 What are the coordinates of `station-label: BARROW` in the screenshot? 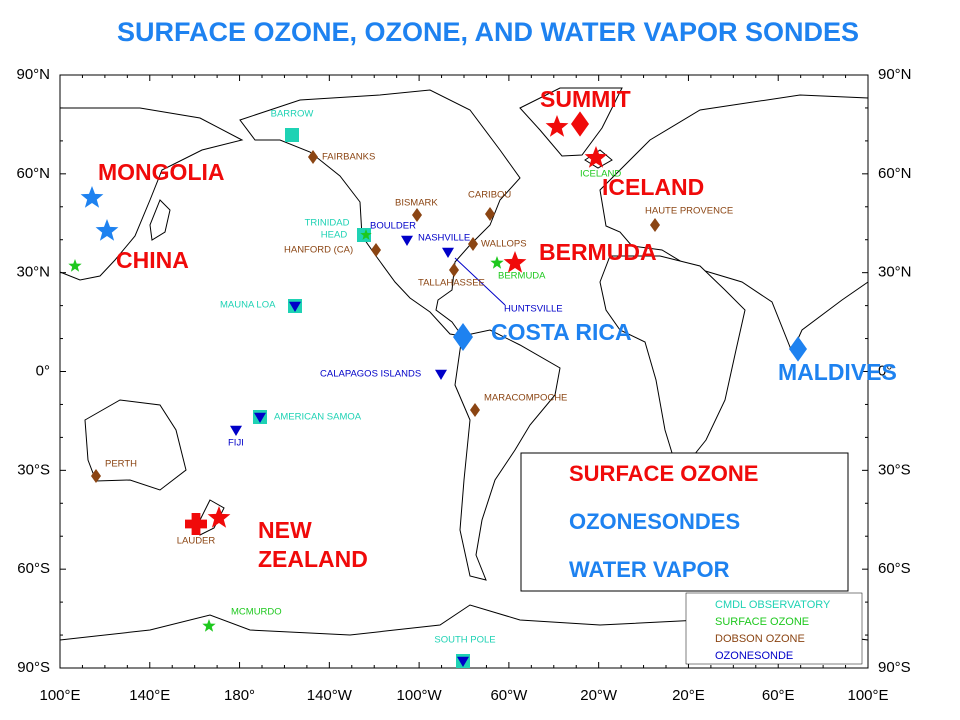 It's located at (292, 114).